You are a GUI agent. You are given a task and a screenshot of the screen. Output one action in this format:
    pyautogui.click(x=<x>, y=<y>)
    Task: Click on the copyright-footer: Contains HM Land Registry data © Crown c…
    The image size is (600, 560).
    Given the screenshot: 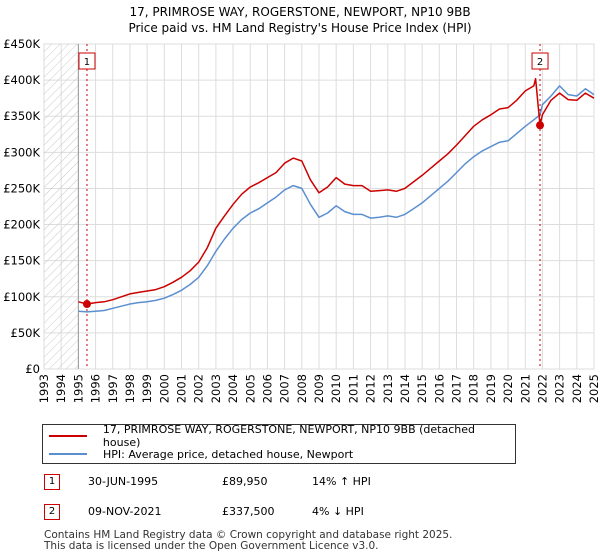 What is the action you would take?
    pyautogui.click(x=248, y=541)
    